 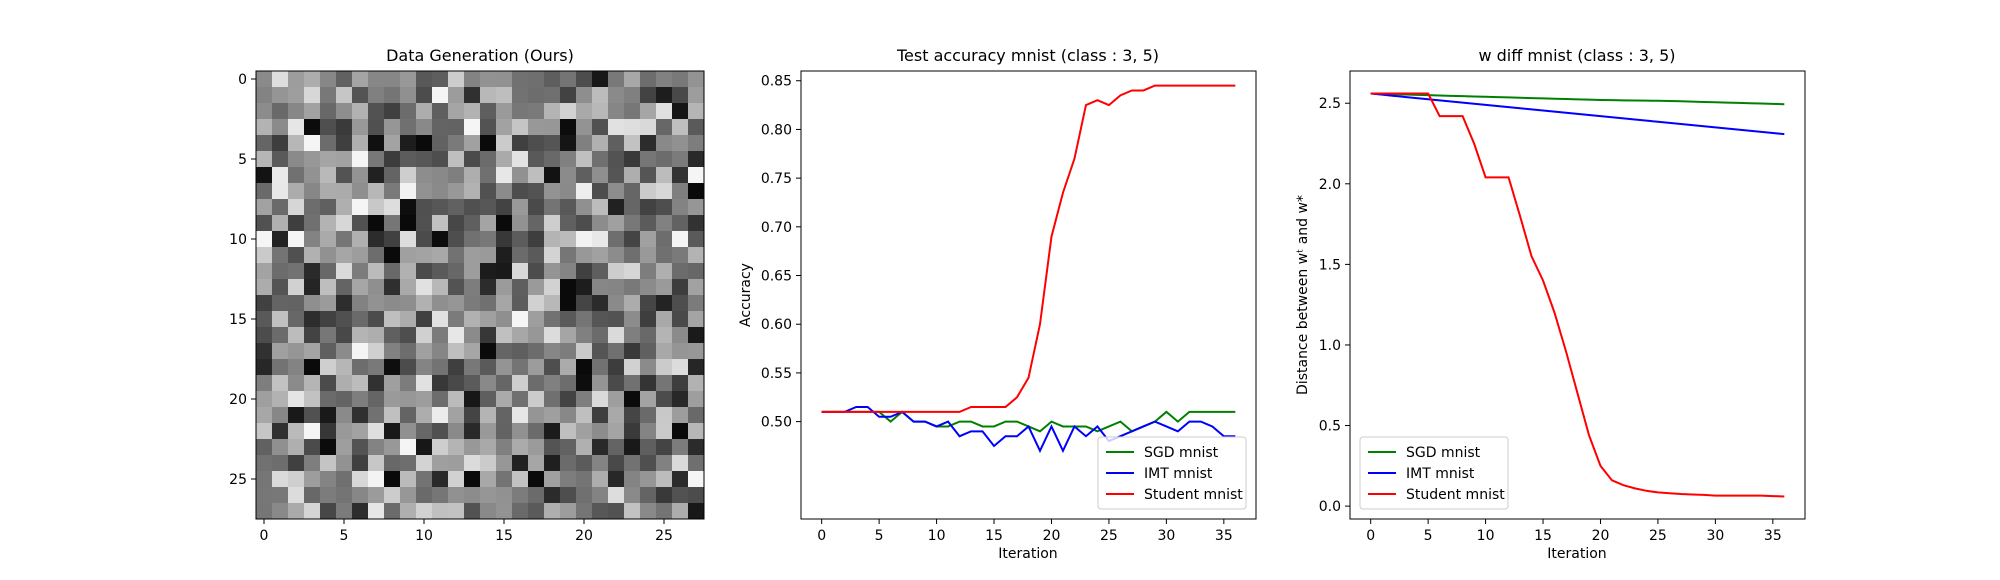 What do you see at coordinates (1576, 55) in the screenshot?
I see `wdiff-title: w diff mnist (class : 3, 5)` at bounding box center [1576, 55].